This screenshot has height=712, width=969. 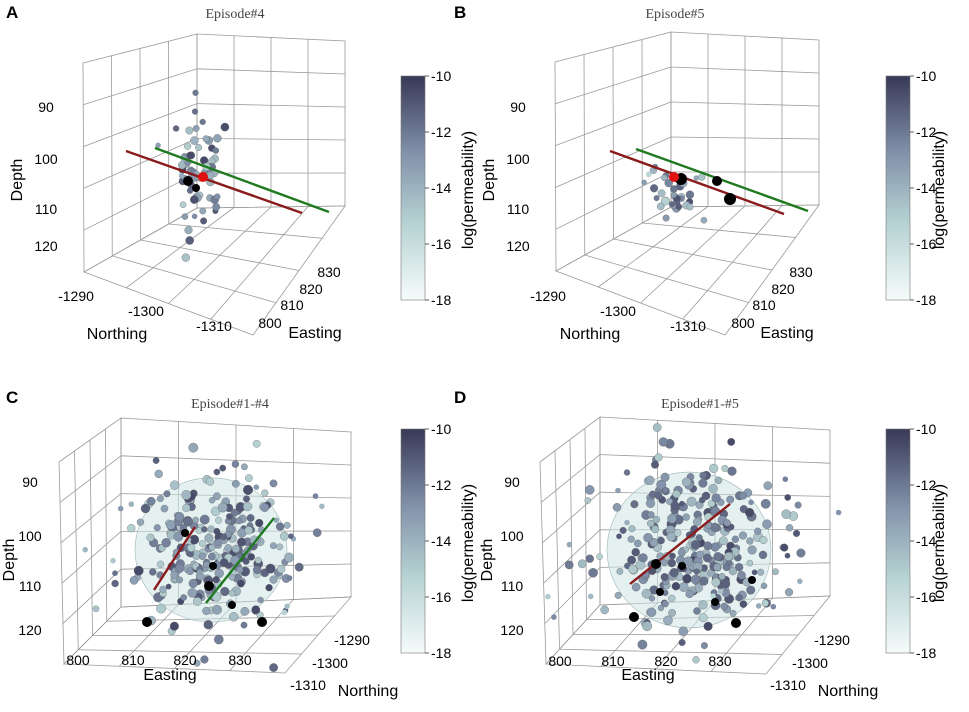 I want to click on colorbar-tick-label: -10, so click(x=926, y=76).